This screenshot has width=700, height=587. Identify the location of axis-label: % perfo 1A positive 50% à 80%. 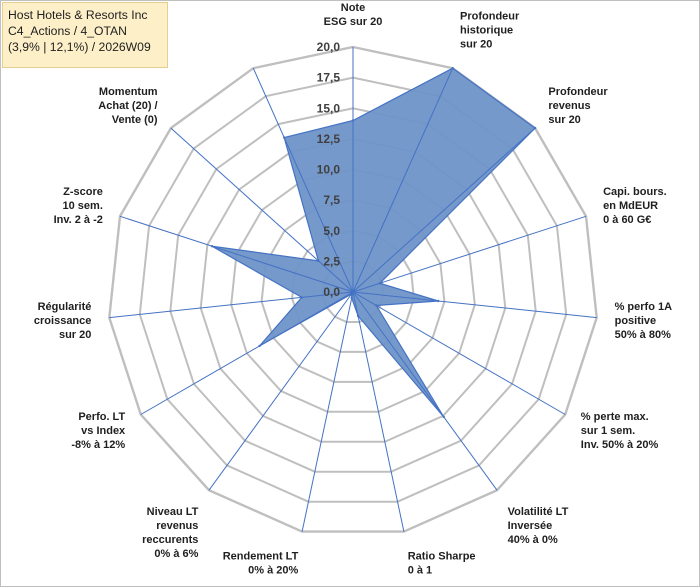
(644, 321).